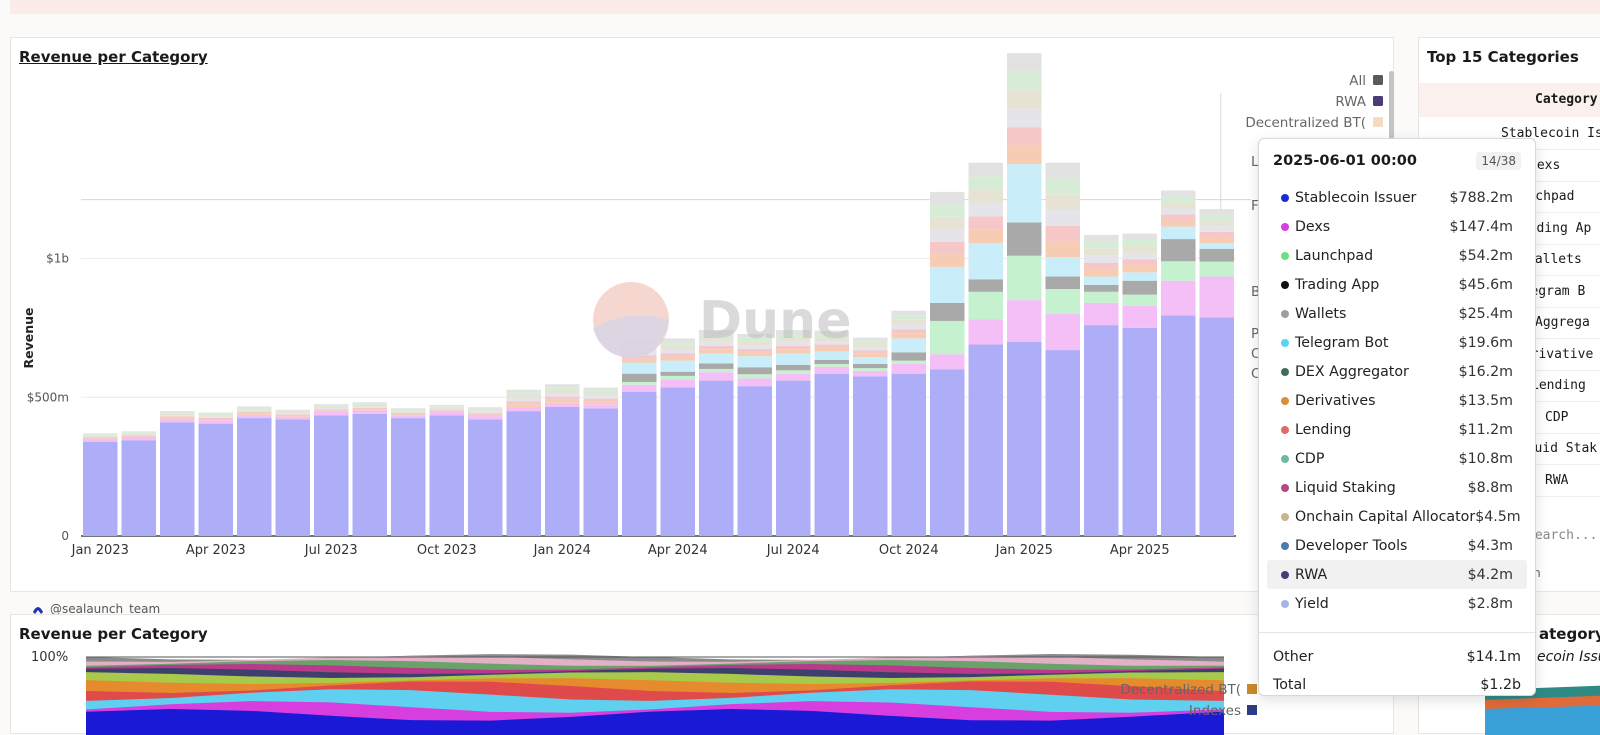  Describe the element at coordinates (1255, 292) in the screenshot. I see `legend-item-fragment: B` at that location.